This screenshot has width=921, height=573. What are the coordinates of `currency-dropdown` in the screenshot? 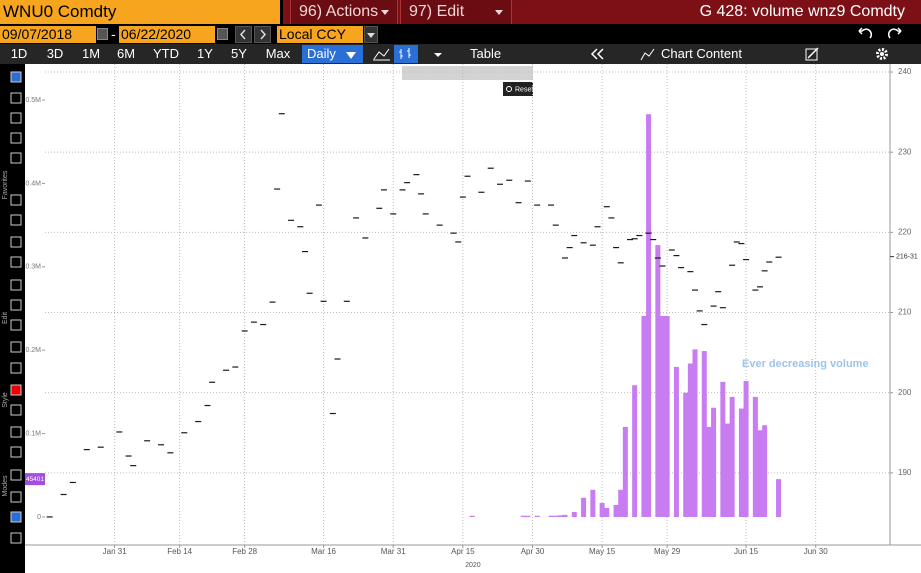 It's located at (371, 34).